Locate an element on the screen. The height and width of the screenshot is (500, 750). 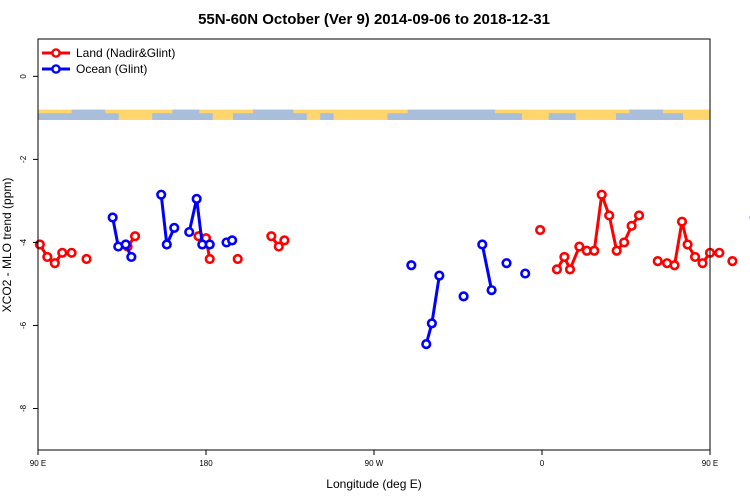
y-tick-label: -8 is located at coordinates (23, 408).